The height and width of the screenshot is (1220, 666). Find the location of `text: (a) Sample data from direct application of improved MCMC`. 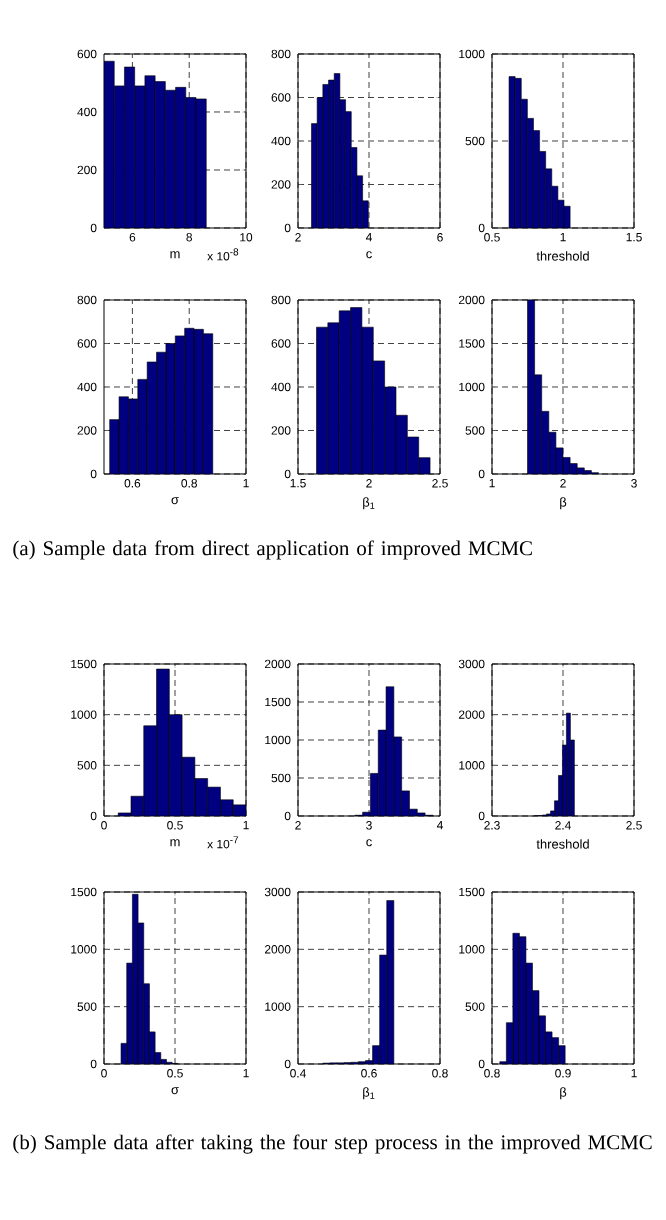

text: (a) Sample data from direct application of improved MCMC is located at coordinates (272, 550).